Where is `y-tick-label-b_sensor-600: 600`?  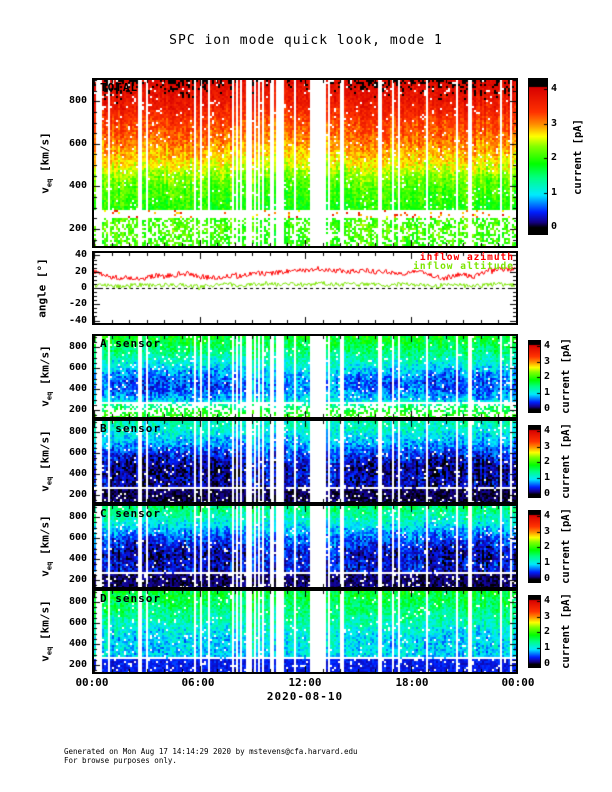 y-tick-label-b_sensor-600: 600 is located at coordinates (77, 453).